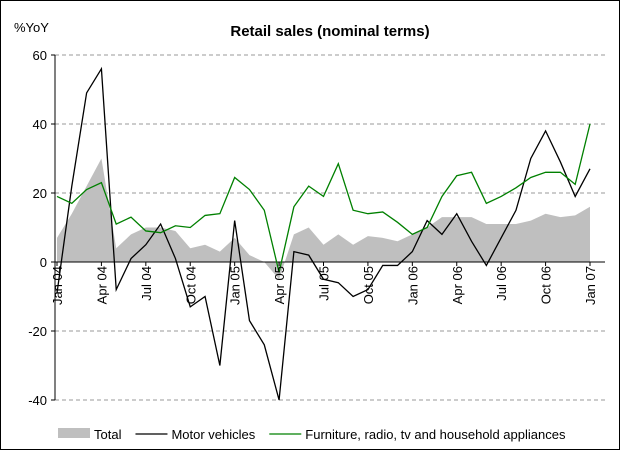  What do you see at coordinates (43, 262) in the screenshot?
I see `y-tick-label: 0` at bounding box center [43, 262].